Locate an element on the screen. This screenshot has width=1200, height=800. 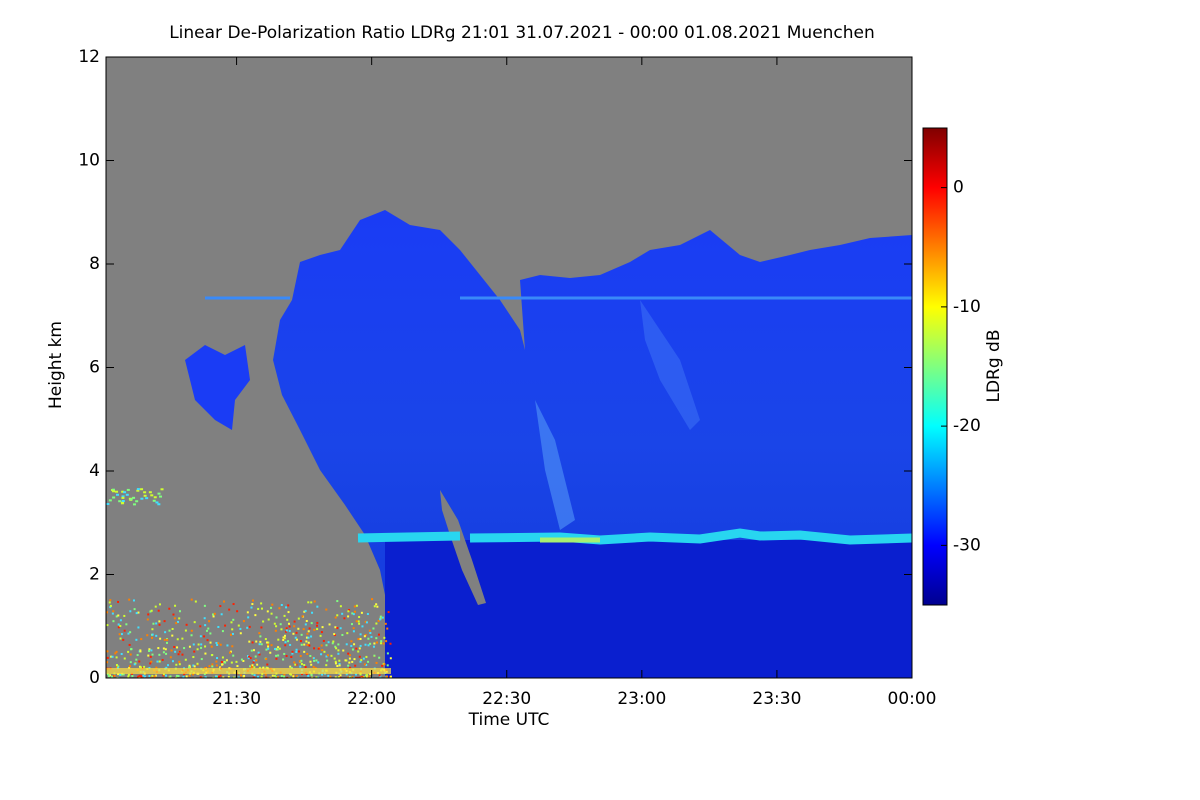
aerosol-layer is located at coordinates (634, 536).